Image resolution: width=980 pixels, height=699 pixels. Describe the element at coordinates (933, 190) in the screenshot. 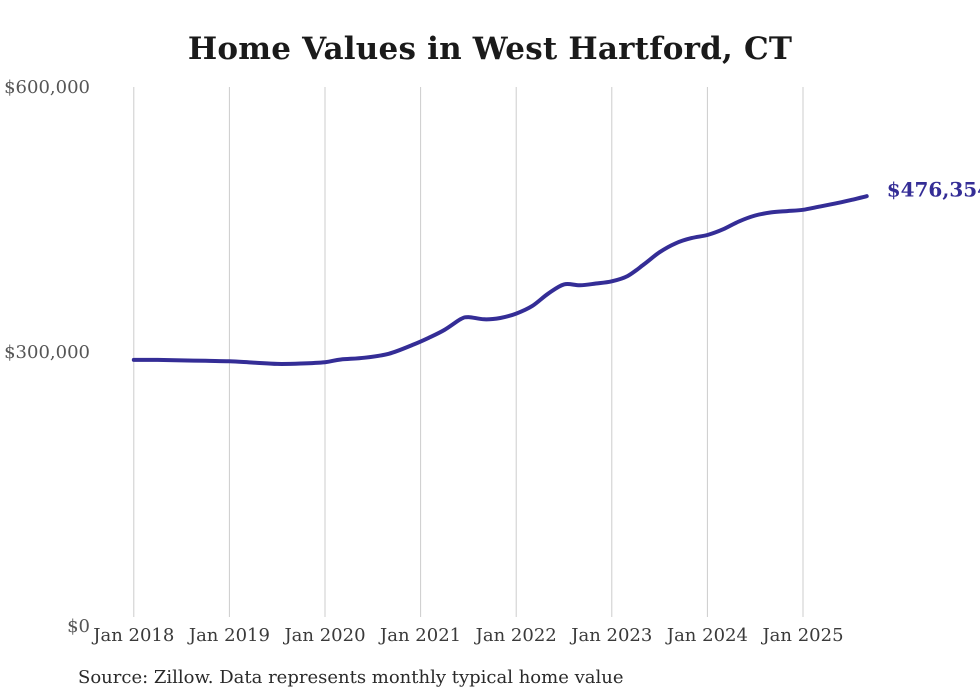

I see `latest-value-label: $476,354` at that location.